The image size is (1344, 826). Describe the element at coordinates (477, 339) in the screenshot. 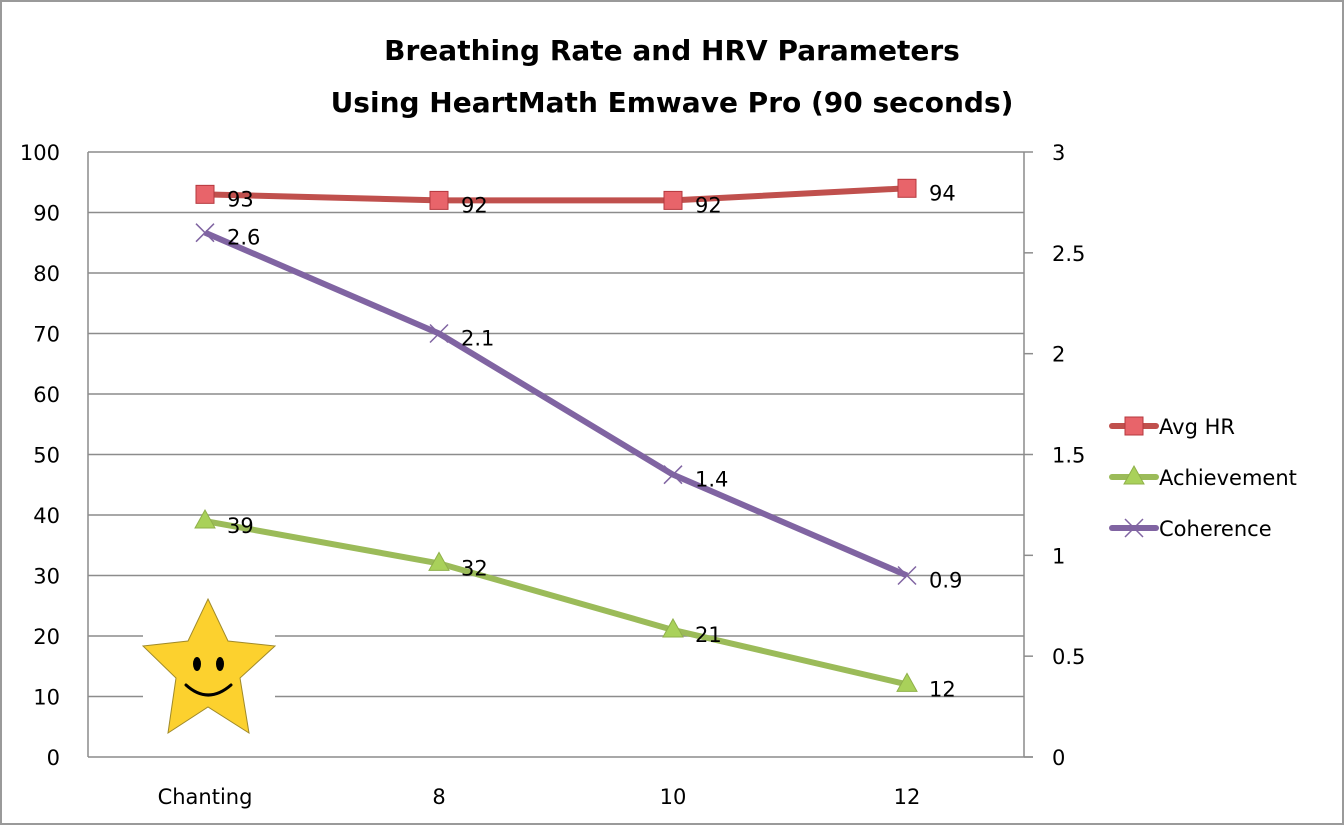

I see `data-label: 2.1` at that location.